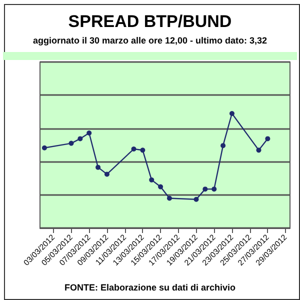 Image resolution: width=300 pixels, height=300 pixels. What do you see at coordinates (150, 21) in the screenshot?
I see `chart-title: SPREAD BTP/BUND` at bounding box center [150, 21].